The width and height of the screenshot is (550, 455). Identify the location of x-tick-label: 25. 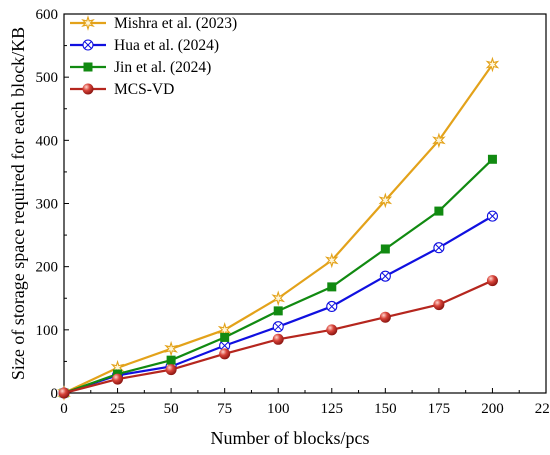
(117, 409).